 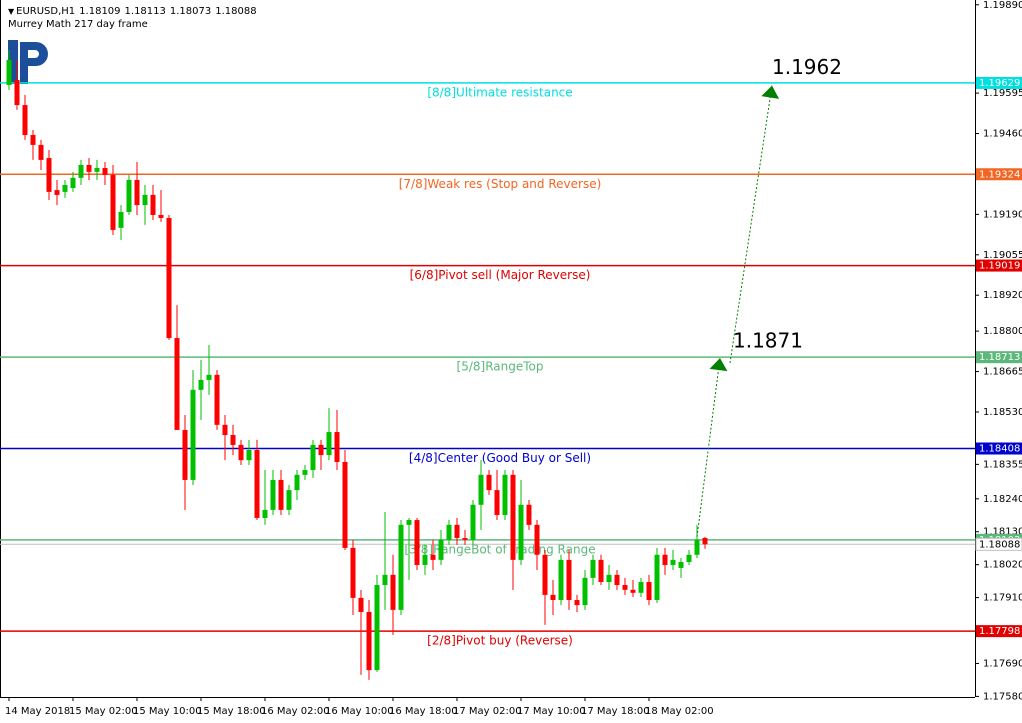 I want to click on y-tick-label: 1.19595, so click(x=1002, y=93).